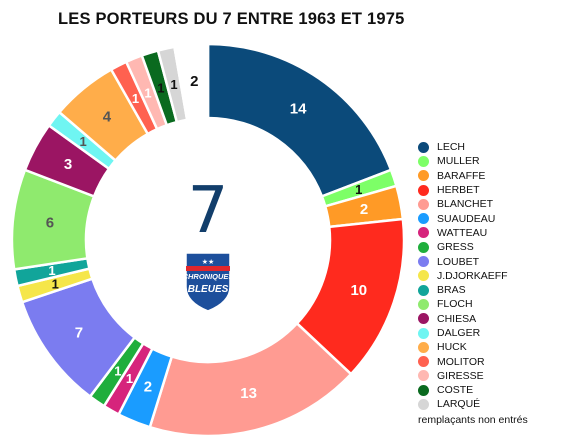 The width and height of the screenshot is (561, 447). I want to click on legend-label: MOLITOR, so click(461, 361).